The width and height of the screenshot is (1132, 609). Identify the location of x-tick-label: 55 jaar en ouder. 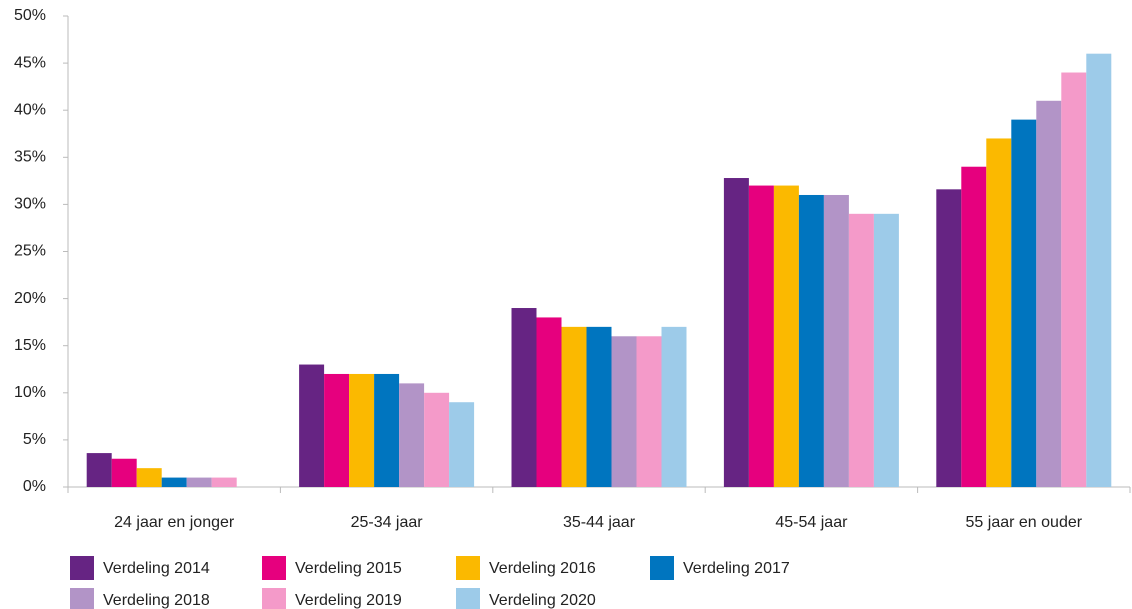
(1024, 522).